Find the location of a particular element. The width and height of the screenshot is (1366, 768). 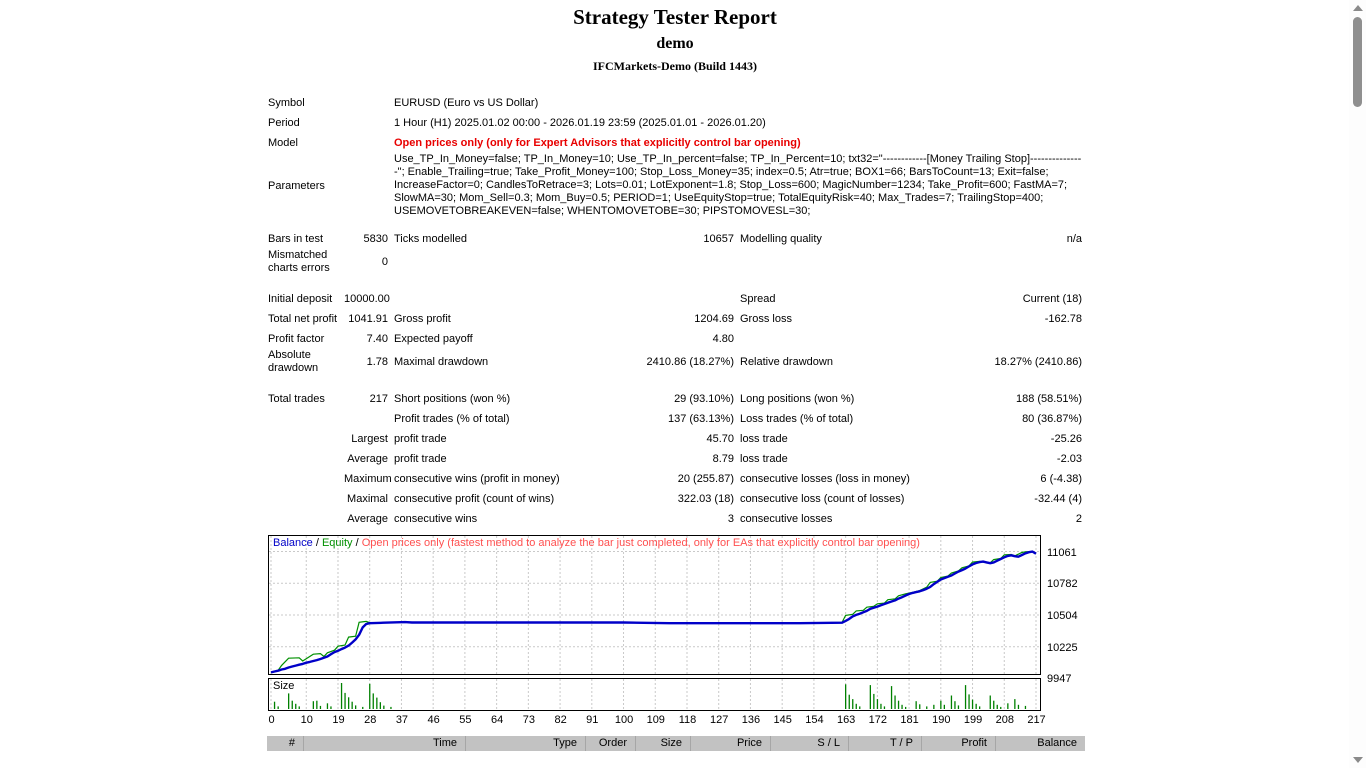

x-tick-label: 91 is located at coordinates (592, 720).